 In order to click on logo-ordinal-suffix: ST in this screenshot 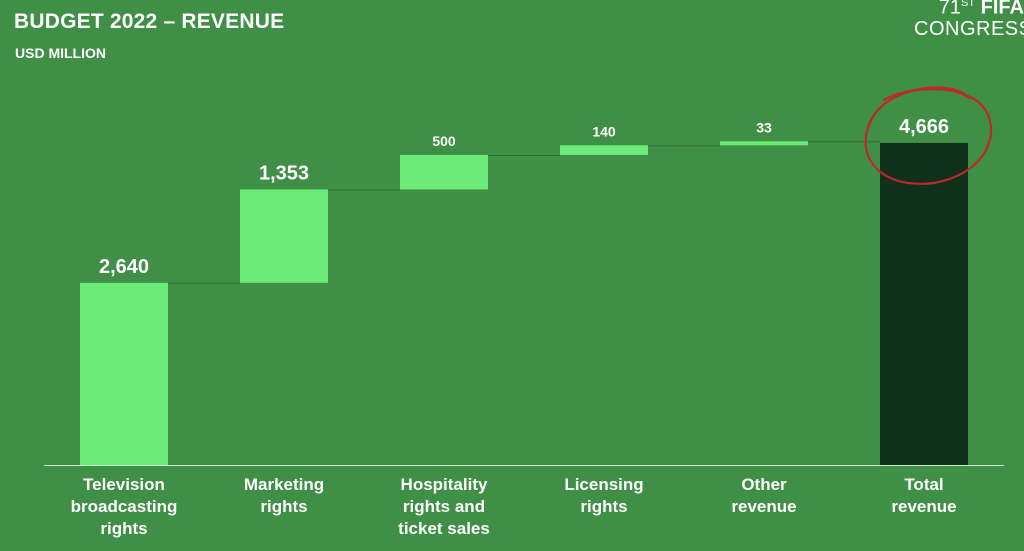, I will do `click(968, 4)`.